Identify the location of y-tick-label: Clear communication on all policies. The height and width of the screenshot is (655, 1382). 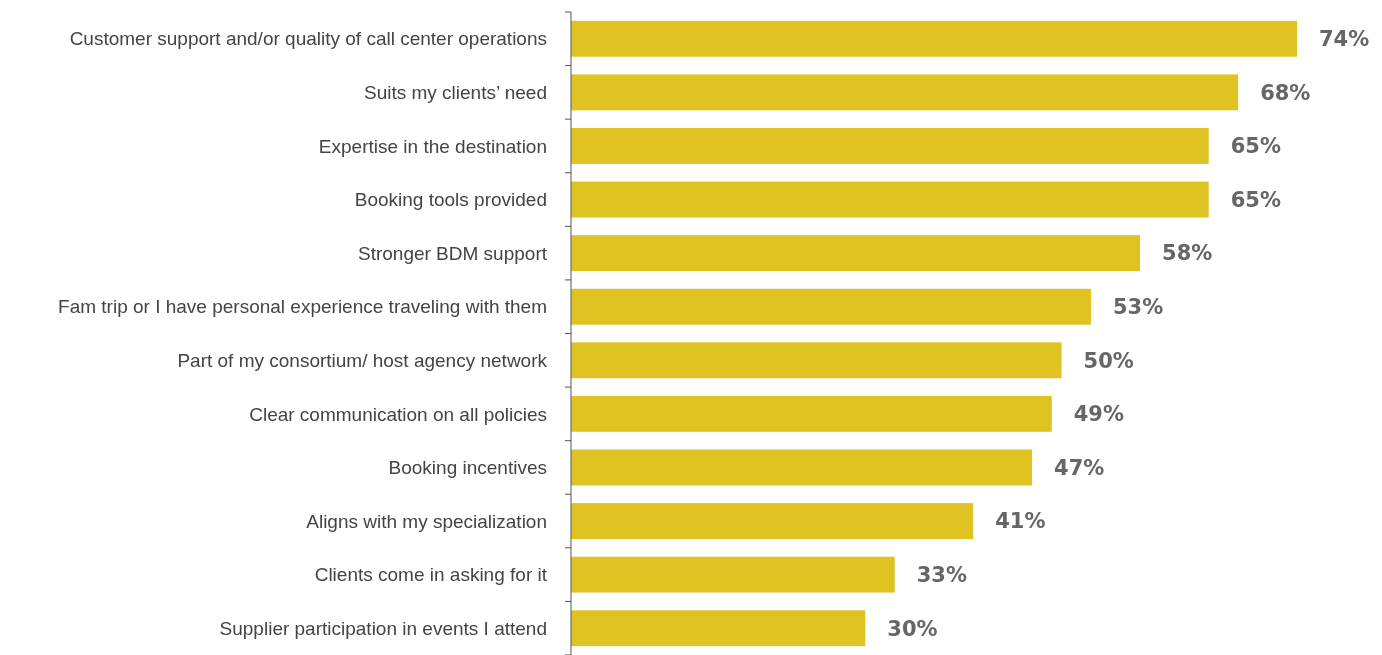
(398, 414).